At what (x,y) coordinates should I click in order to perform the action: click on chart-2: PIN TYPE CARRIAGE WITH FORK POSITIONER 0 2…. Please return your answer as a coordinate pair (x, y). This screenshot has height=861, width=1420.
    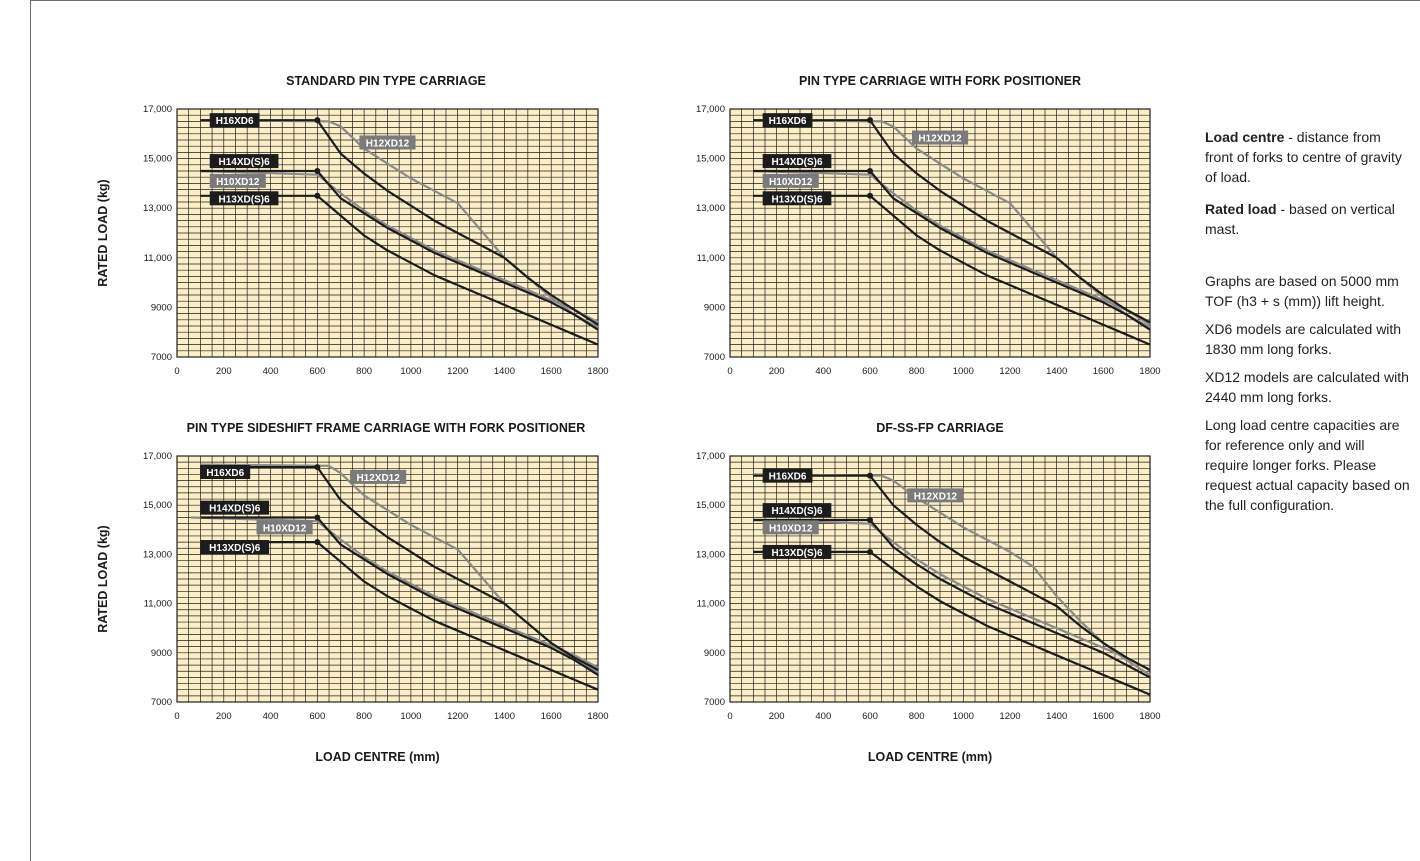
    Looking at the image, I should click on (928, 225).